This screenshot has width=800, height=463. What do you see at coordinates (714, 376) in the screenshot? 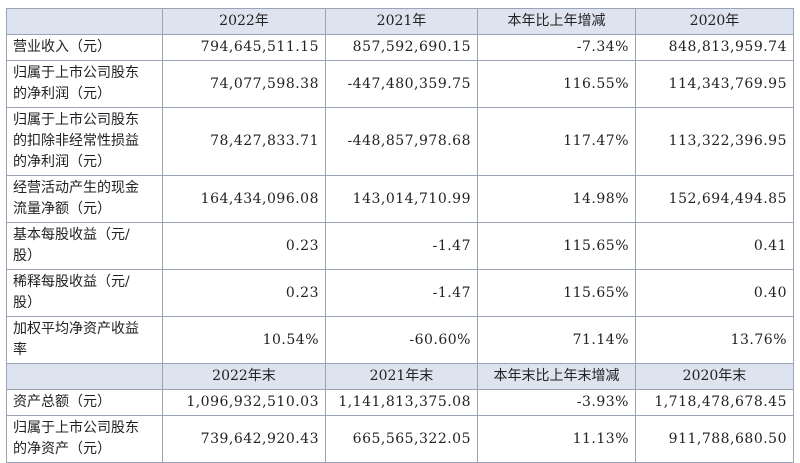
I see `column-header: 2020年末` at bounding box center [714, 376].